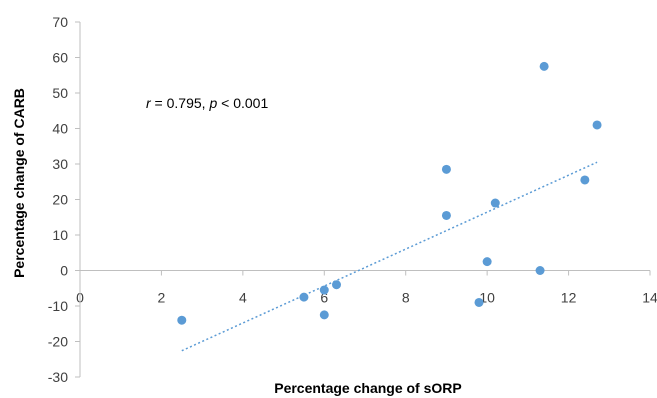 The height and width of the screenshot is (398, 657). Describe the element at coordinates (60, 200) in the screenshot. I see `y-tick-label: 20` at that location.